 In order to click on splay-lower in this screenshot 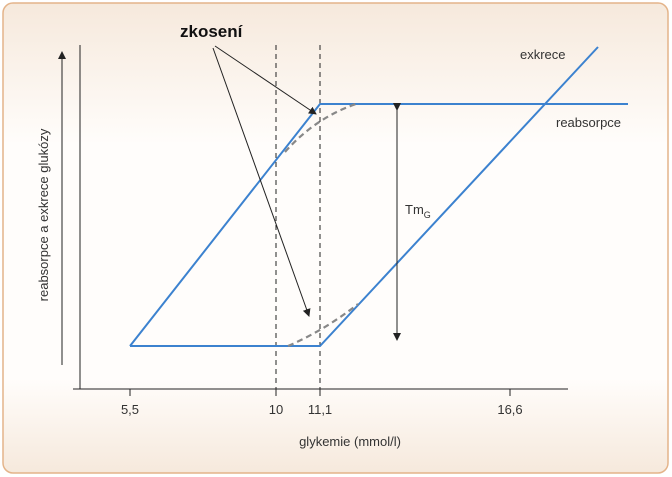, I will do `click(323, 325)`.